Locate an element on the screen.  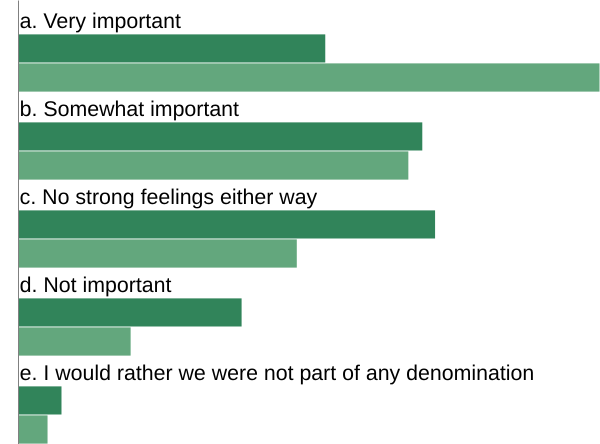
y-tick-label: b. Somewhat important is located at coordinates (130, 109).